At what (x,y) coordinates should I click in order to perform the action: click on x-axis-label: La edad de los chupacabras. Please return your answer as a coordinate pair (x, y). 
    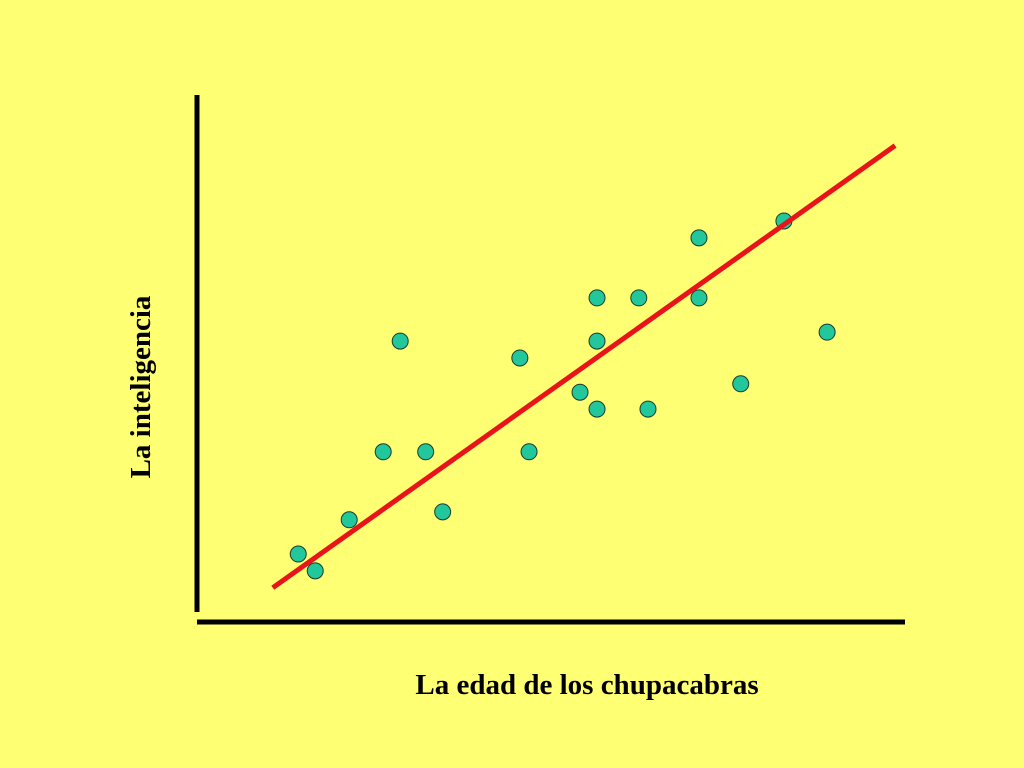
    Looking at the image, I should click on (586, 685).